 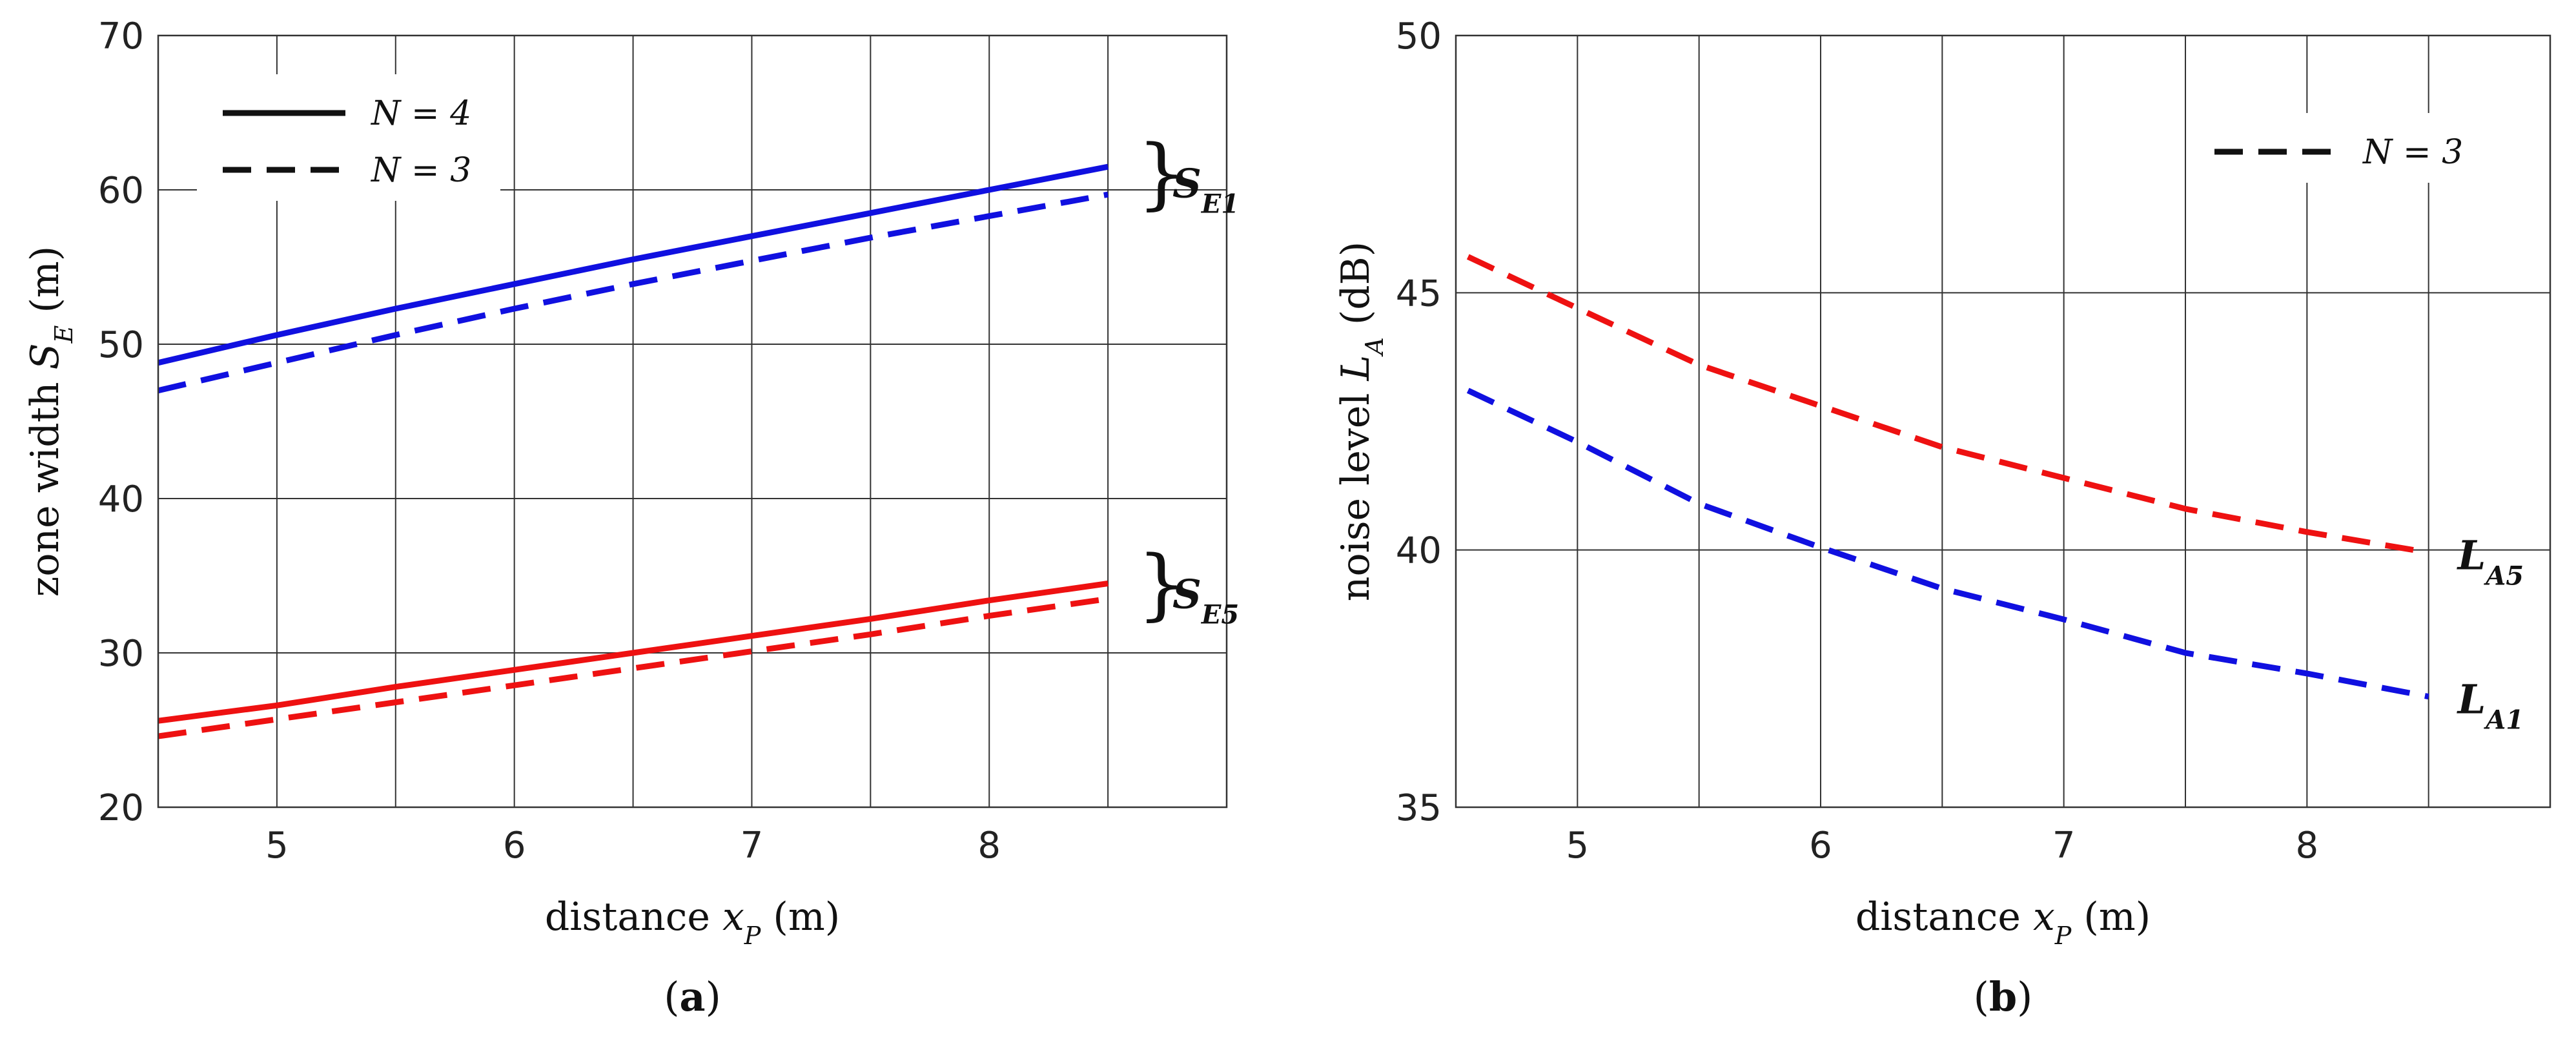 I want to click on a-legend-label-1: N = 3, so click(x=421, y=170).